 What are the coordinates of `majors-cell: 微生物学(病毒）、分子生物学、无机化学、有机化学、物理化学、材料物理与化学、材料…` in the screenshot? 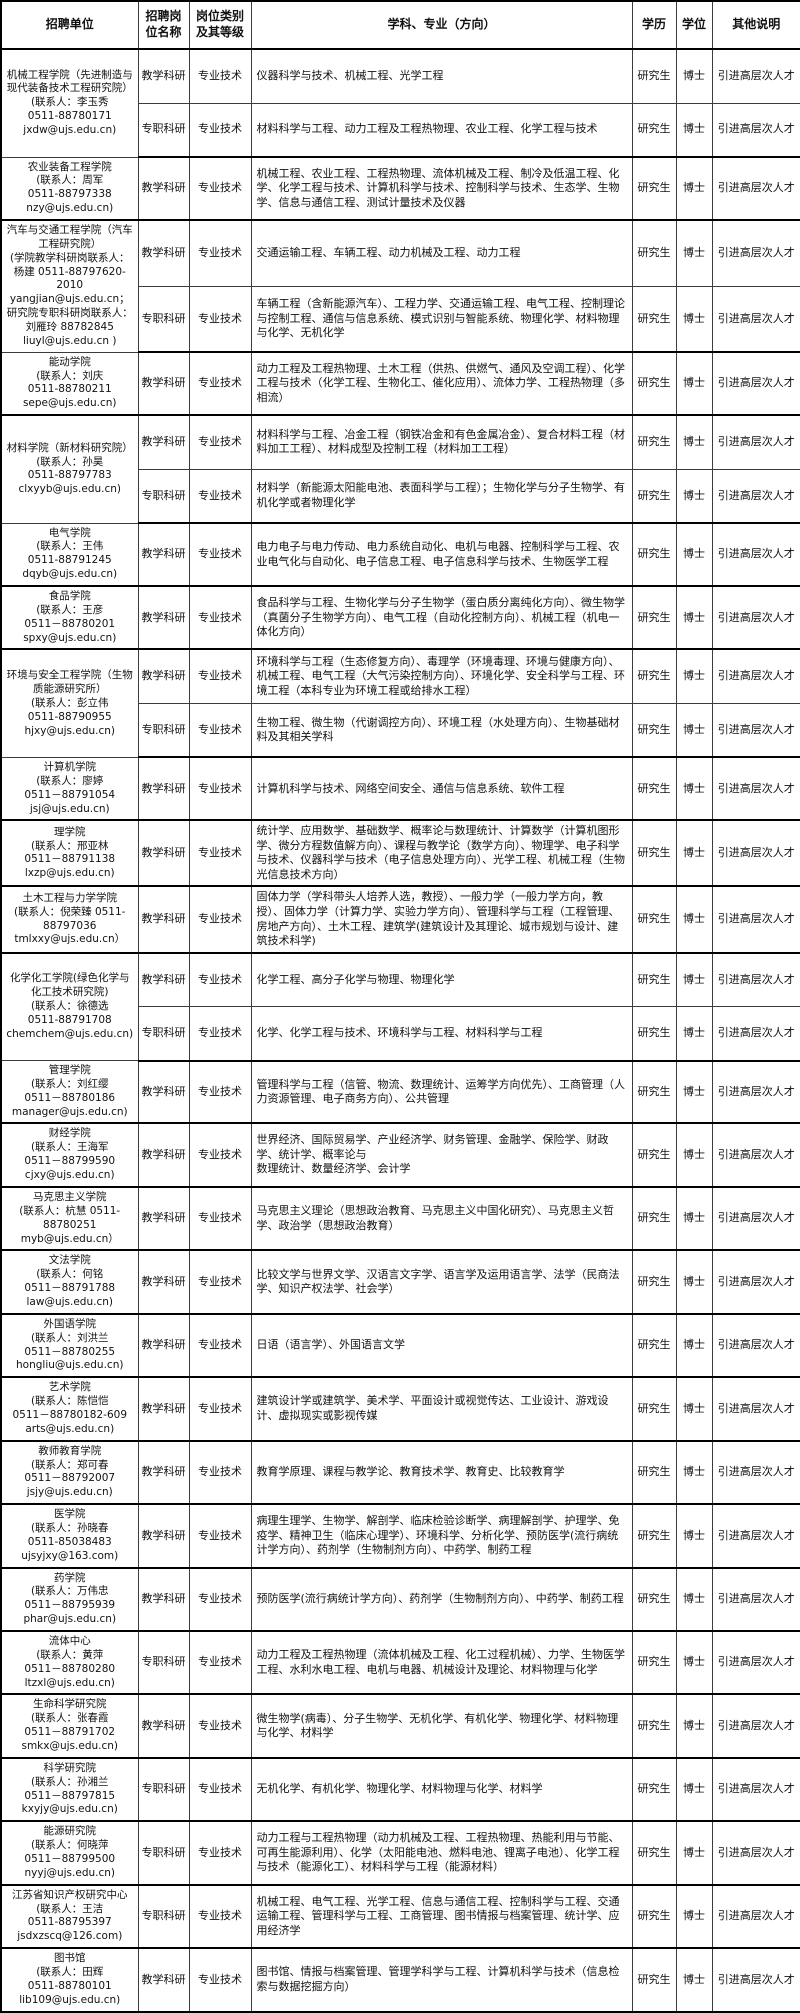 It's located at (441, 1726).